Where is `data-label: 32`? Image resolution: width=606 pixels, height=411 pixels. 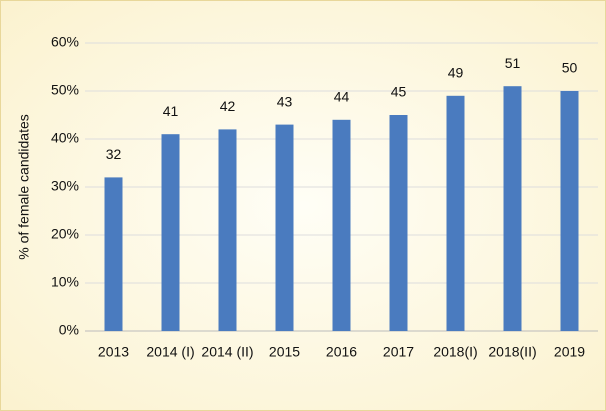
data-label: 32 is located at coordinates (114, 154).